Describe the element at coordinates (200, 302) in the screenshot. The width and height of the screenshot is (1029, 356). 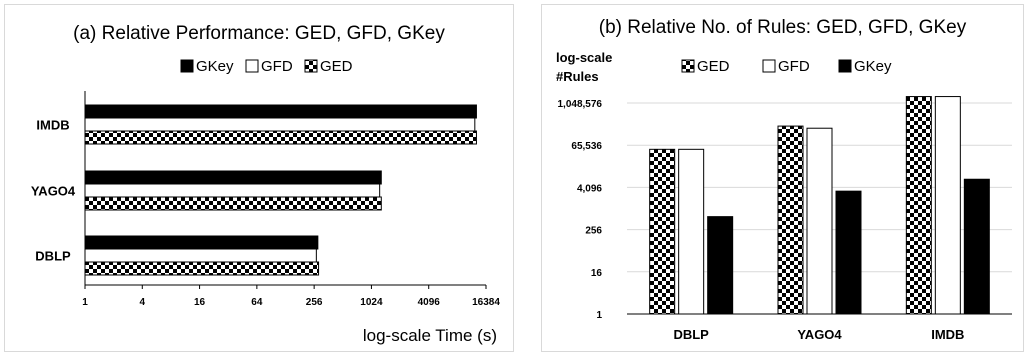
I see `x-tick-label-16: 16` at that location.